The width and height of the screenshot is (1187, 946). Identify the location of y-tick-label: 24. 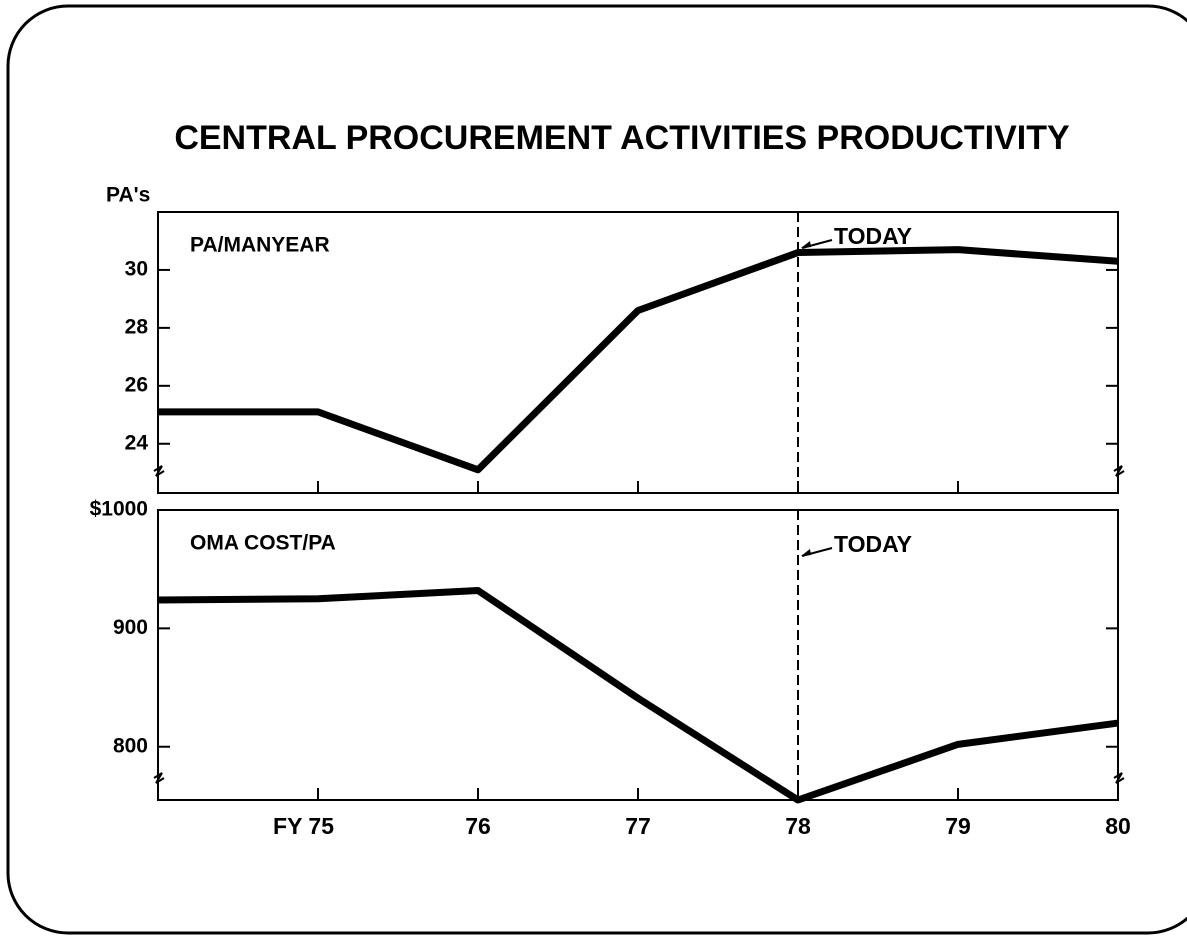
(137, 442).